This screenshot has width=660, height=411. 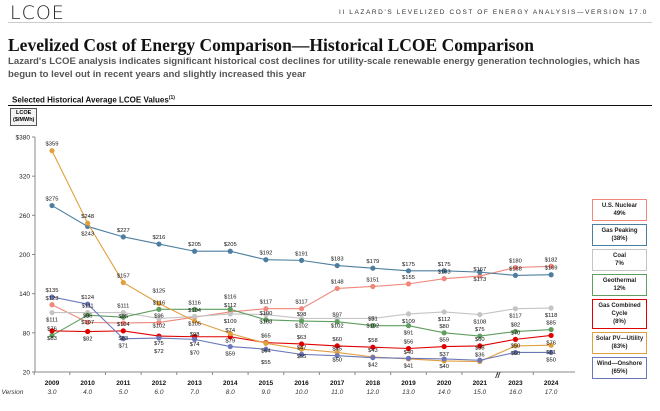 I want to click on legend-item: Wind—Onshore (65%), so click(x=619, y=368).